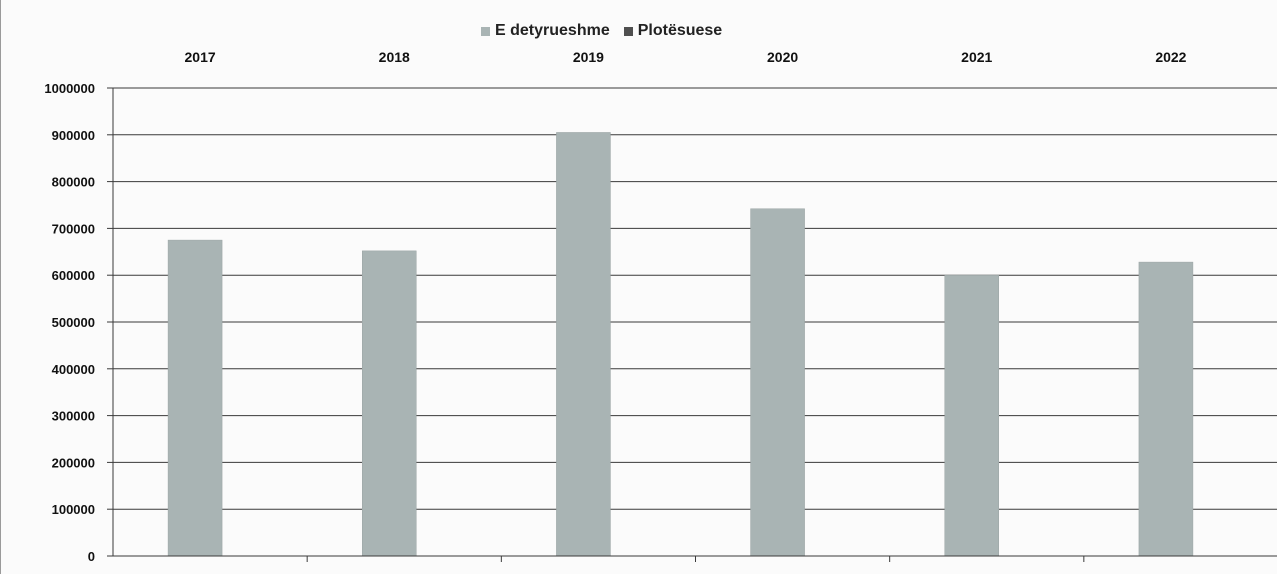  What do you see at coordinates (200, 57) in the screenshot?
I see `category-label-2017: 2017` at bounding box center [200, 57].